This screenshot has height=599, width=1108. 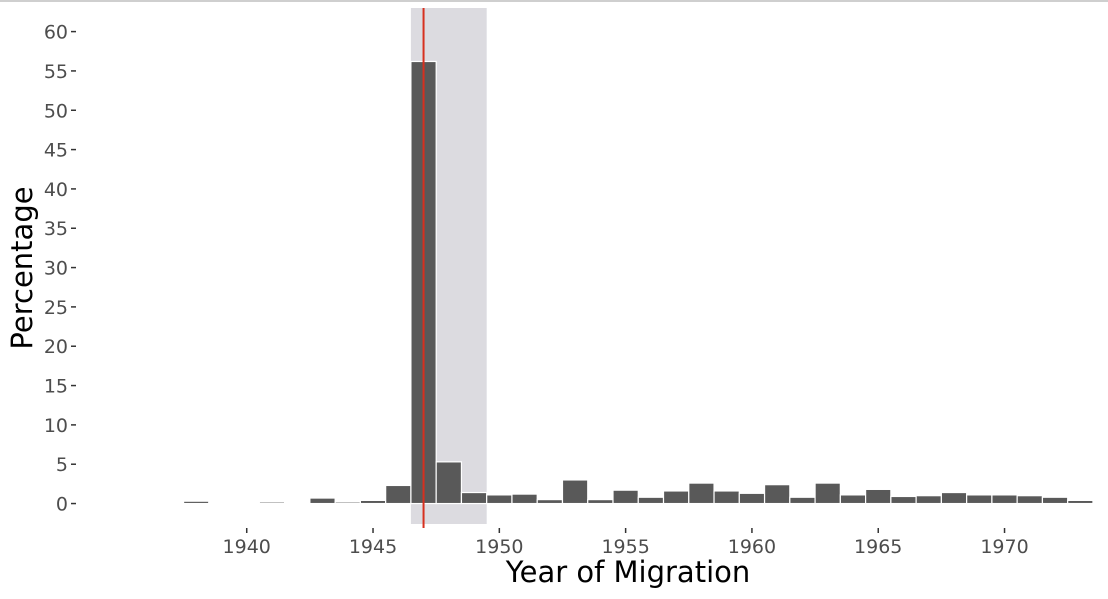 I want to click on y-tick-label: 20, so click(x=56, y=347).